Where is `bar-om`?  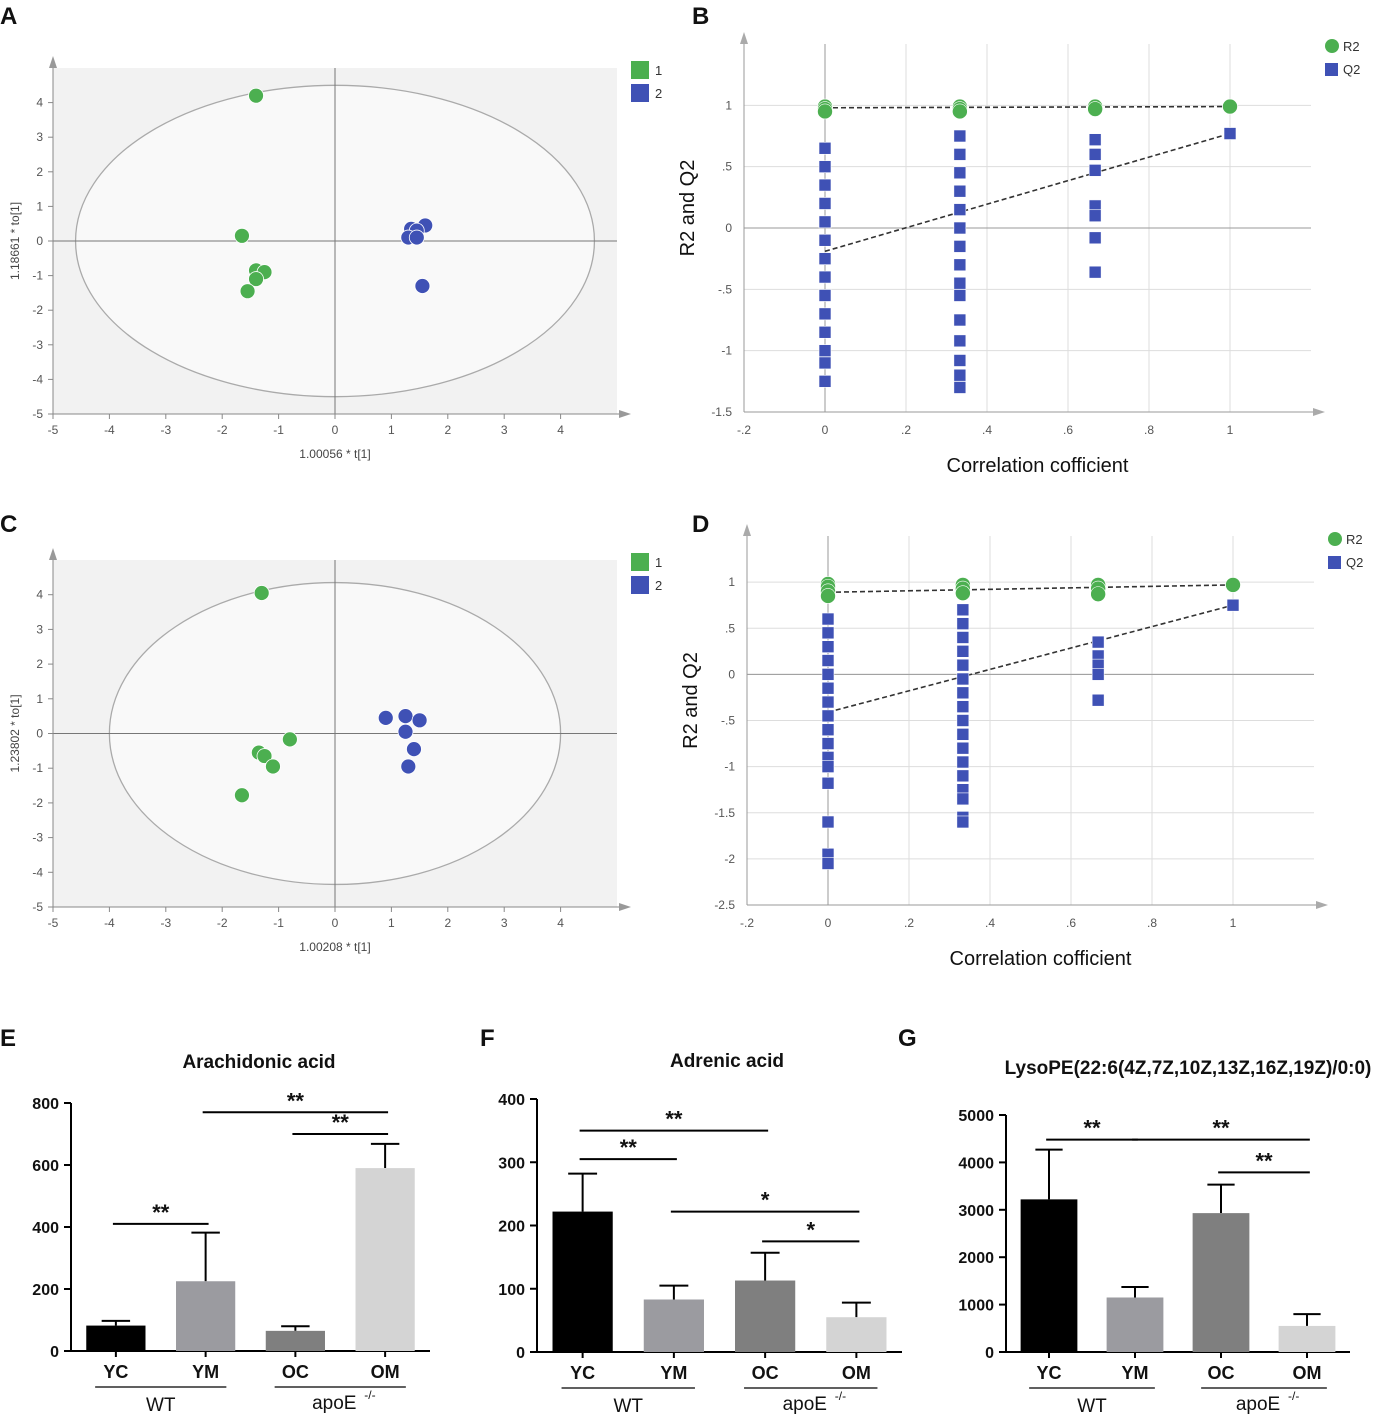
bar-om is located at coordinates (856, 1334).